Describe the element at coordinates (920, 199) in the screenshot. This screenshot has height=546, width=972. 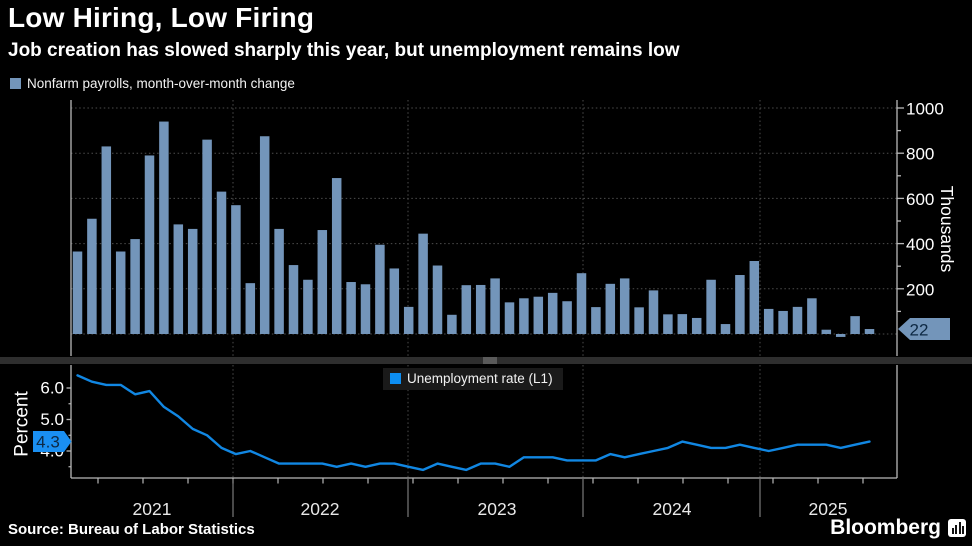
I see `right-axis-tick-label: 600` at that location.